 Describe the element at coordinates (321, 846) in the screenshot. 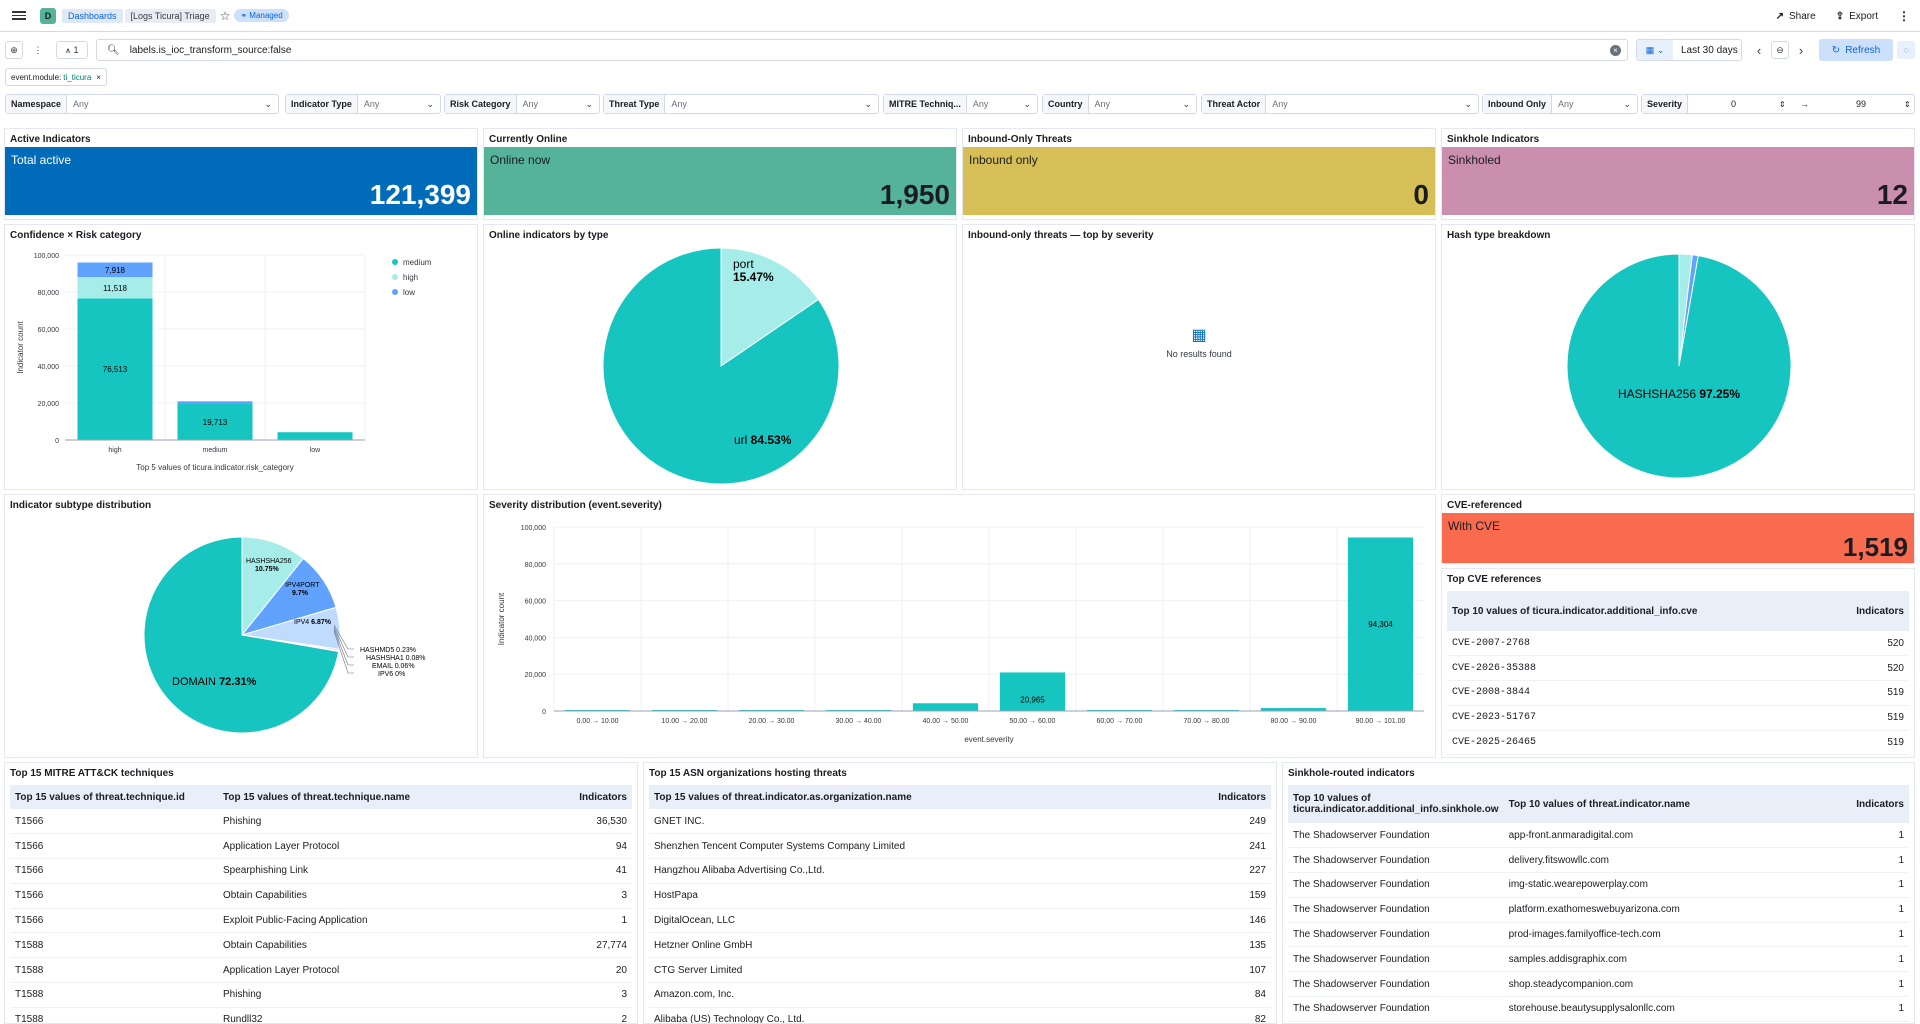

I see `table-row: T1566 Application Layer Protocol 94` at that location.